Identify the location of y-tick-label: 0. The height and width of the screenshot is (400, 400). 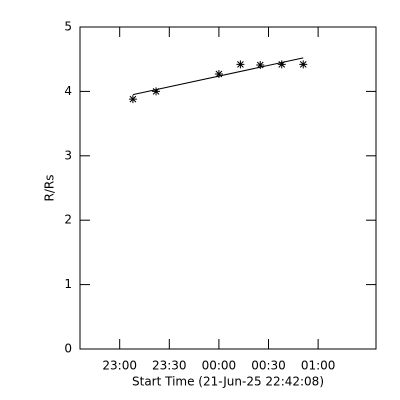
(68, 349).